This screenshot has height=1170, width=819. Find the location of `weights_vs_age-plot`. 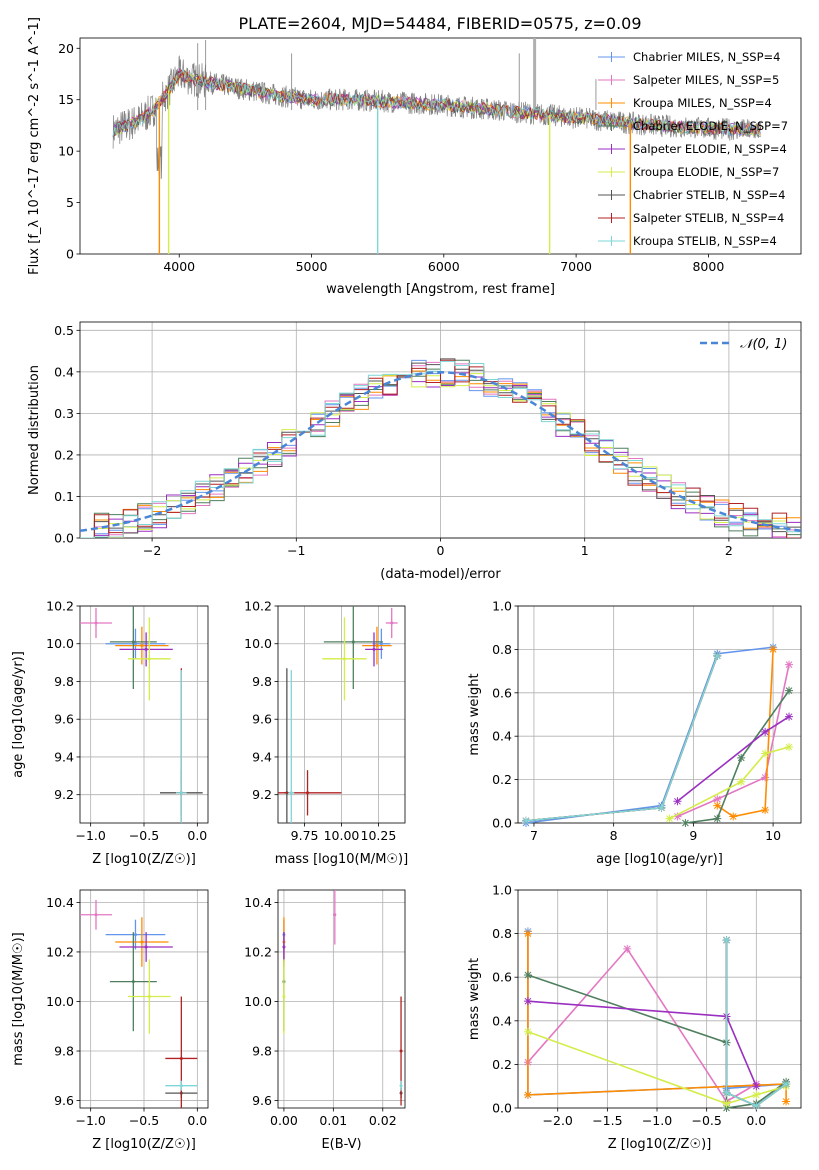

weights_vs_age-plot is located at coordinates (657, 735).